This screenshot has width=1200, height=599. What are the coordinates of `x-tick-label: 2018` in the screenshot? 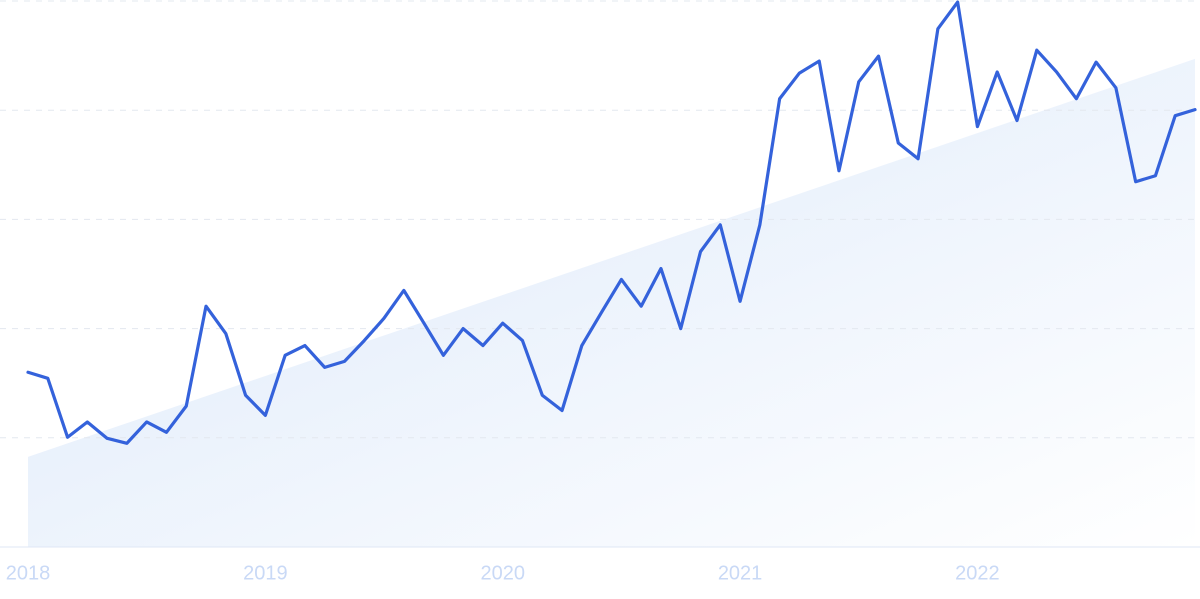 It's located at (28, 573).